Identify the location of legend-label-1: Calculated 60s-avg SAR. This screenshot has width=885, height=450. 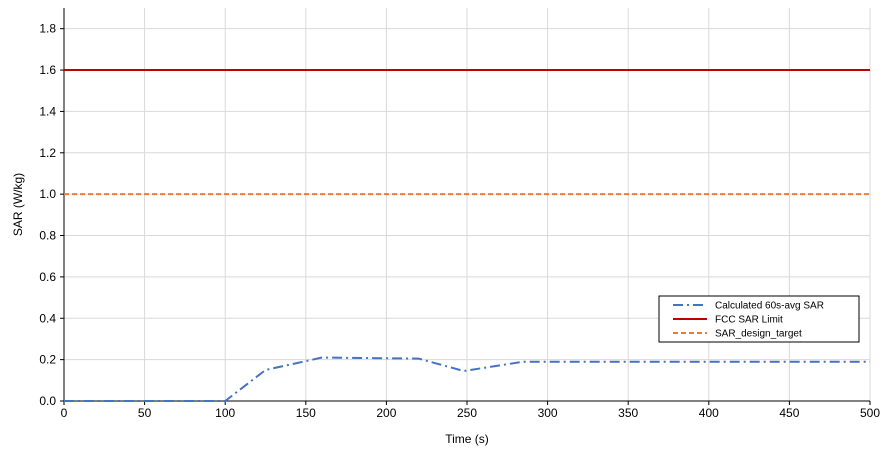
(769, 306).